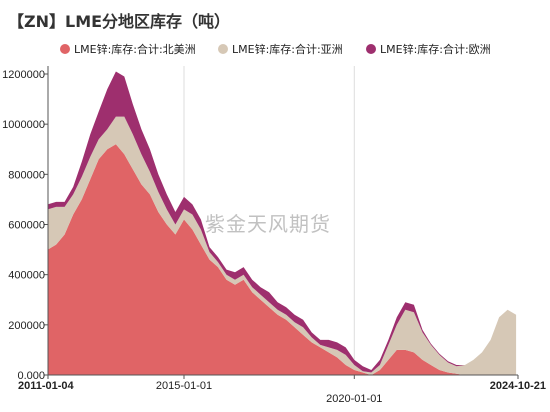 This screenshot has width=550, height=412. Describe the element at coordinates (287, 49) in the screenshot. I see `legend-label: LME锌:库存:合计:亚洲` at that location.